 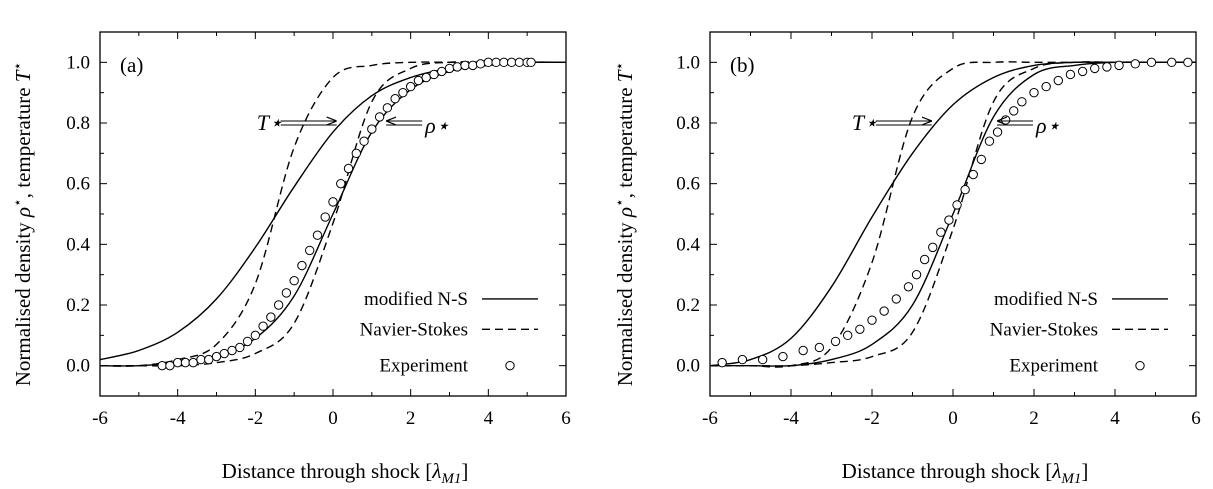 What do you see at coordinates (688, 244) in the screenshot?
I see `y-tick-label: 0.4` at bounding box center [688, 244].